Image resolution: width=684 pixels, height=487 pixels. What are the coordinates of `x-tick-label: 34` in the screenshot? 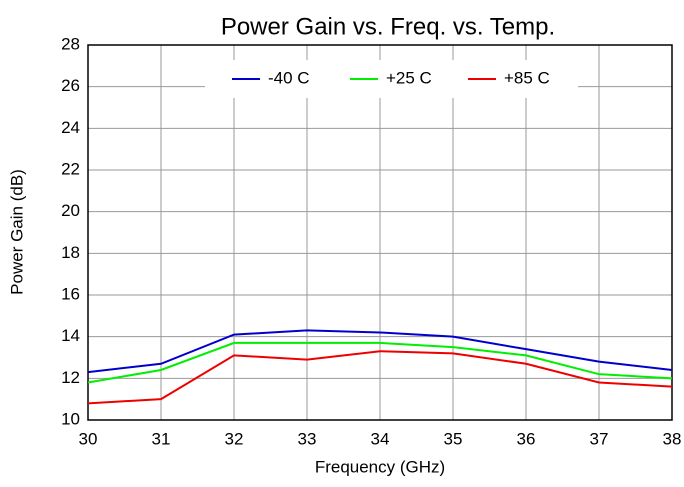 It's located at (380, 438).